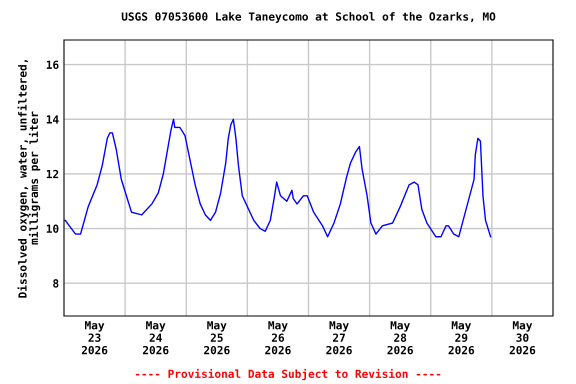 The height and width of the screenshot is (384, 576). Describe the element at coordinates (278, 337) in the screenshot. I see `x-tick-label: May 26 2026` at that location.